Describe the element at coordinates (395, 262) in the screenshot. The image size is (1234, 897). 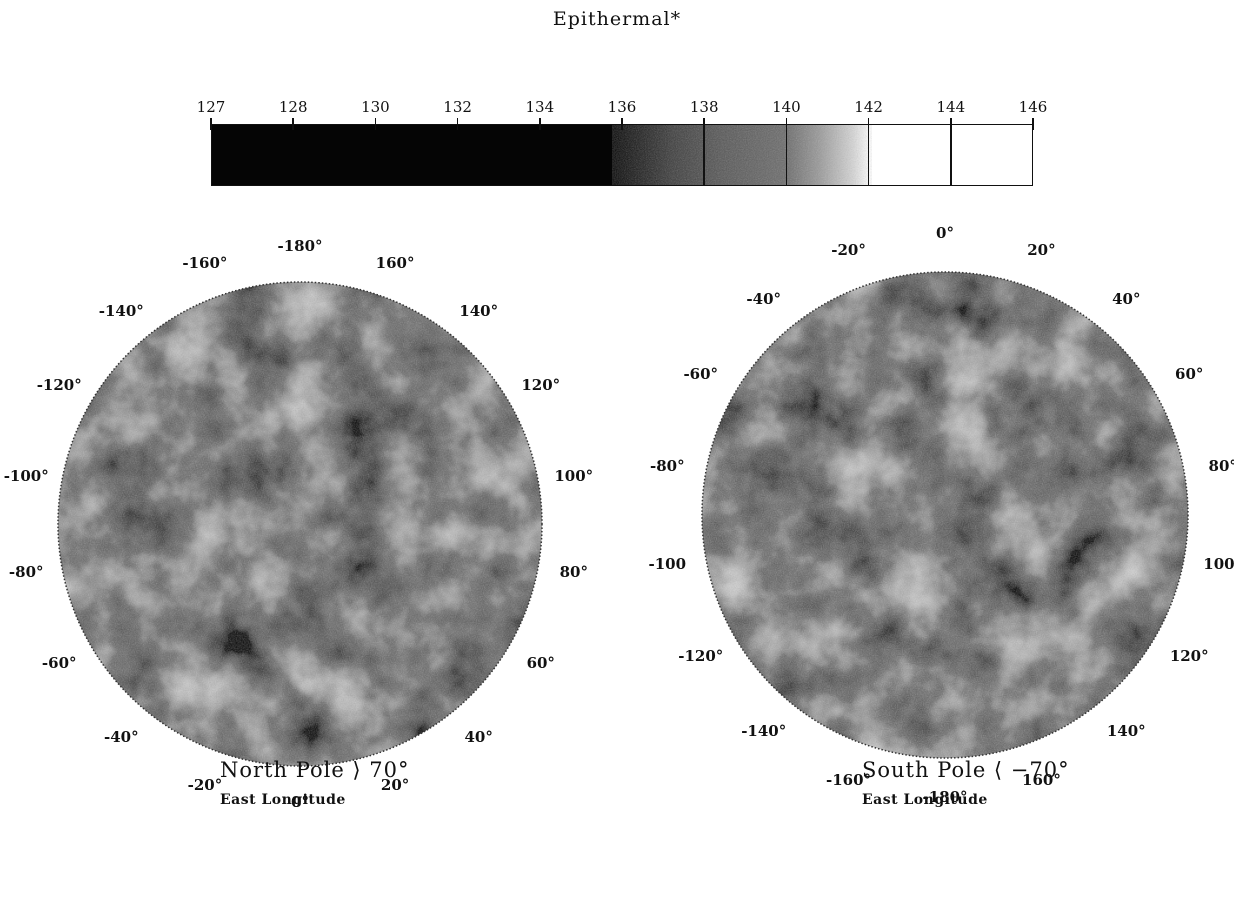
I see `north-longitude-label: 160°` at that location.